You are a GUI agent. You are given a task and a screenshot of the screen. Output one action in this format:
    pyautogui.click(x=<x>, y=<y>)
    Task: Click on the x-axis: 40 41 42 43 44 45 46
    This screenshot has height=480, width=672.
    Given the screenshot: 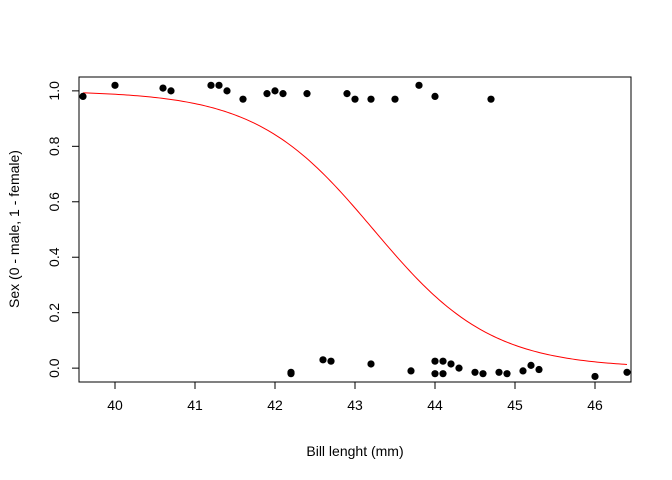 What is the action you would take?
    pyautogui.click(x=355, y=397)
    